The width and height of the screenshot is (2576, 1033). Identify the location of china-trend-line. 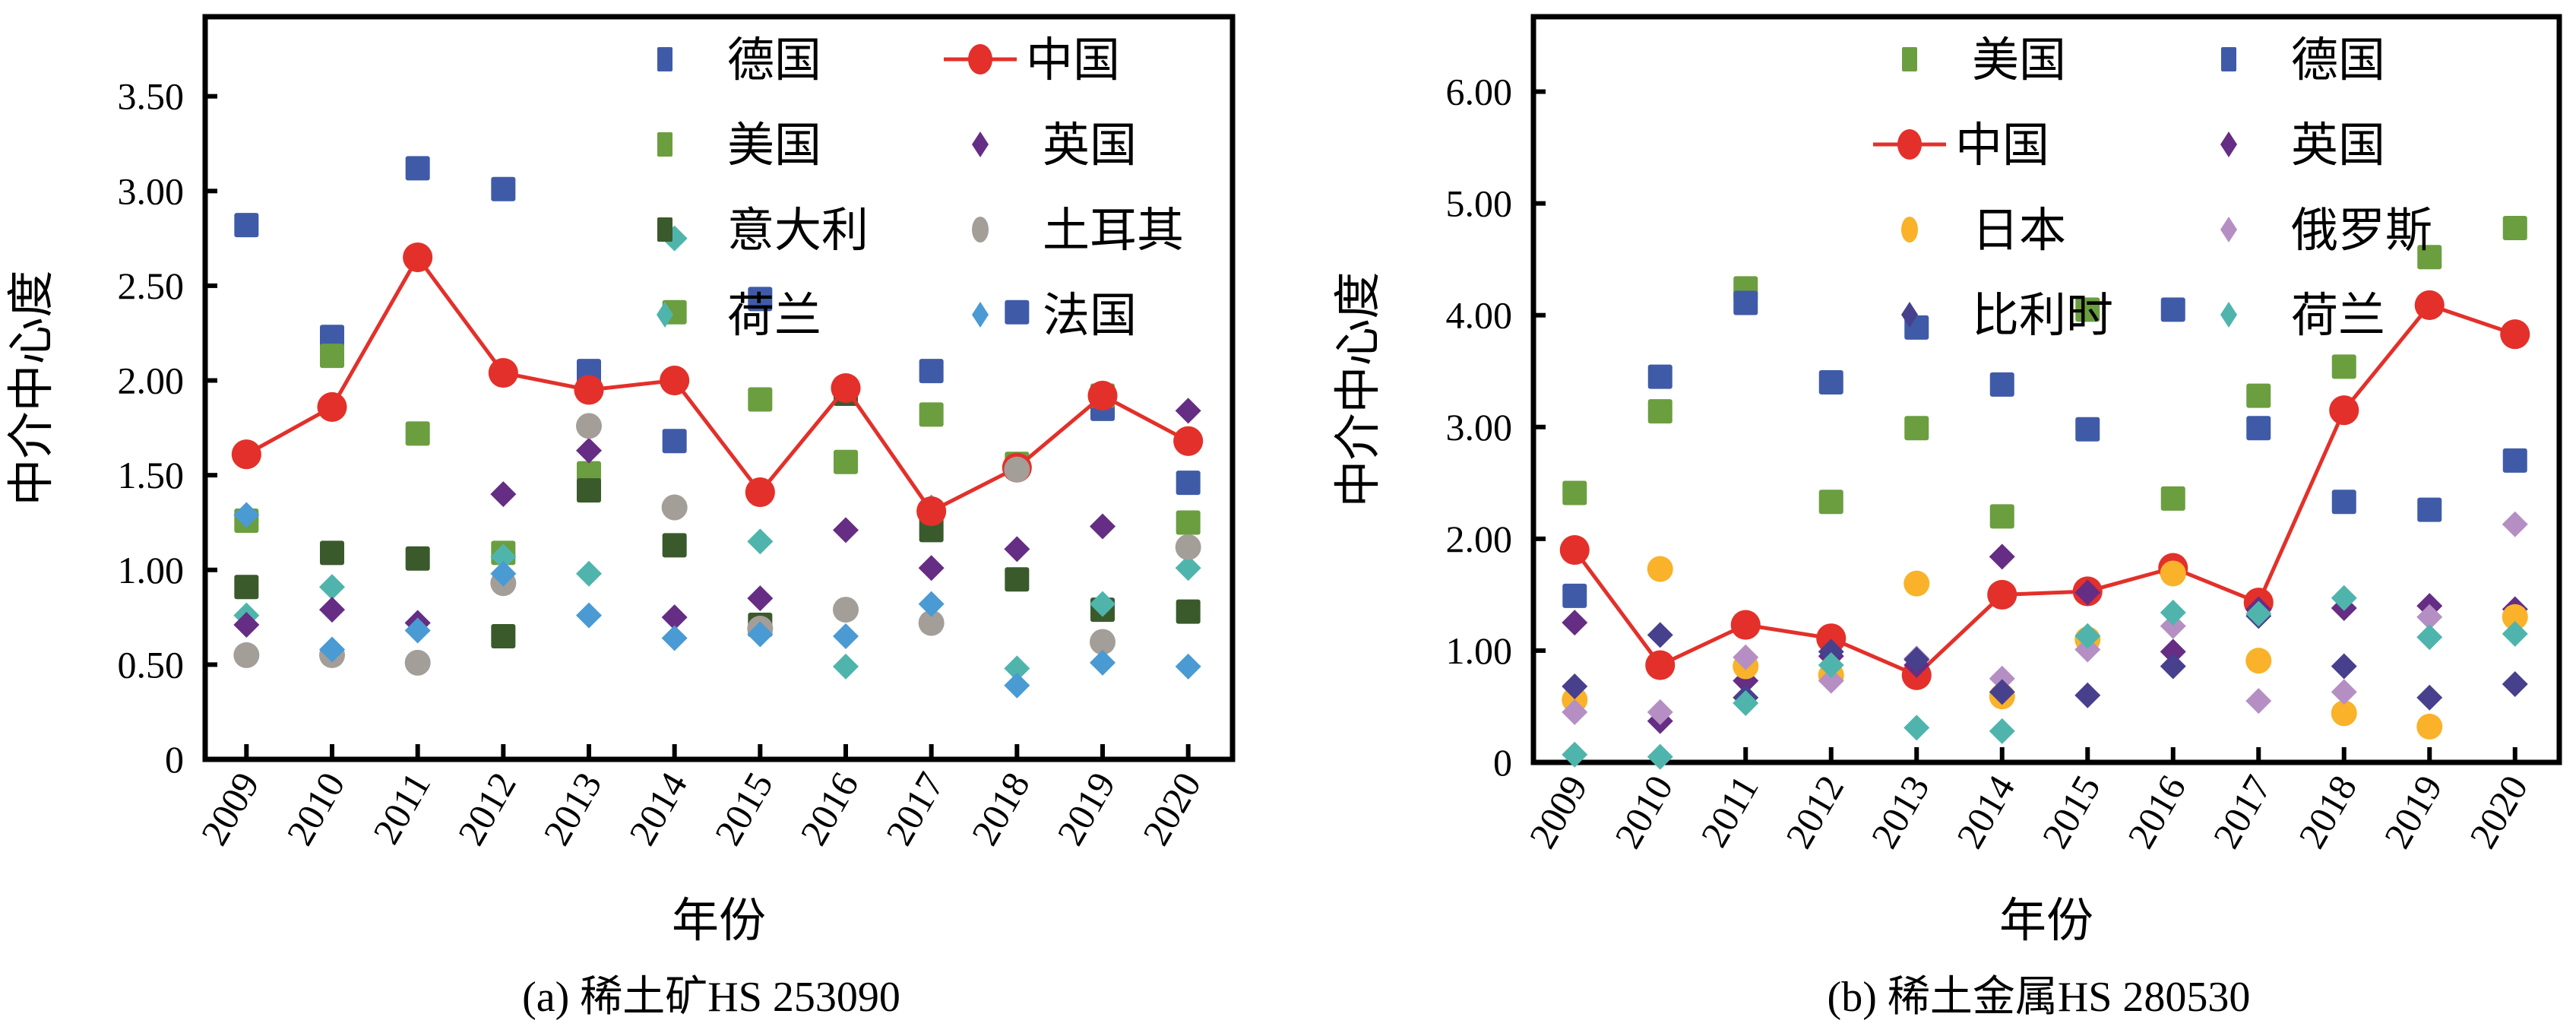
(2044, 490).